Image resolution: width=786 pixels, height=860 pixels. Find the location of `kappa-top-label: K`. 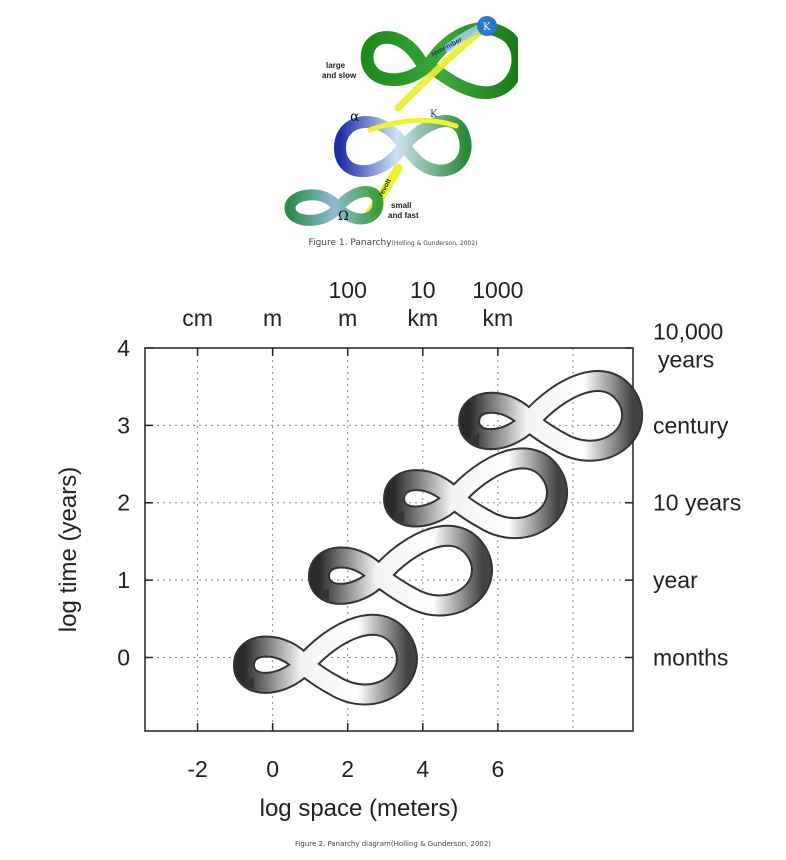

kappa-top-label: K is located at coordinates (487, 27).